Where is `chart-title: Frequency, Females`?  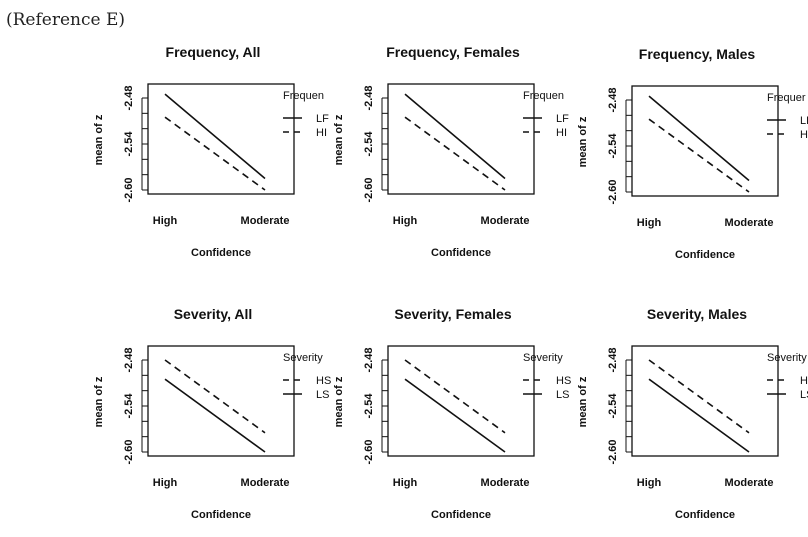 chart-title: Frequency, Females is located at coordinates (453, 52).